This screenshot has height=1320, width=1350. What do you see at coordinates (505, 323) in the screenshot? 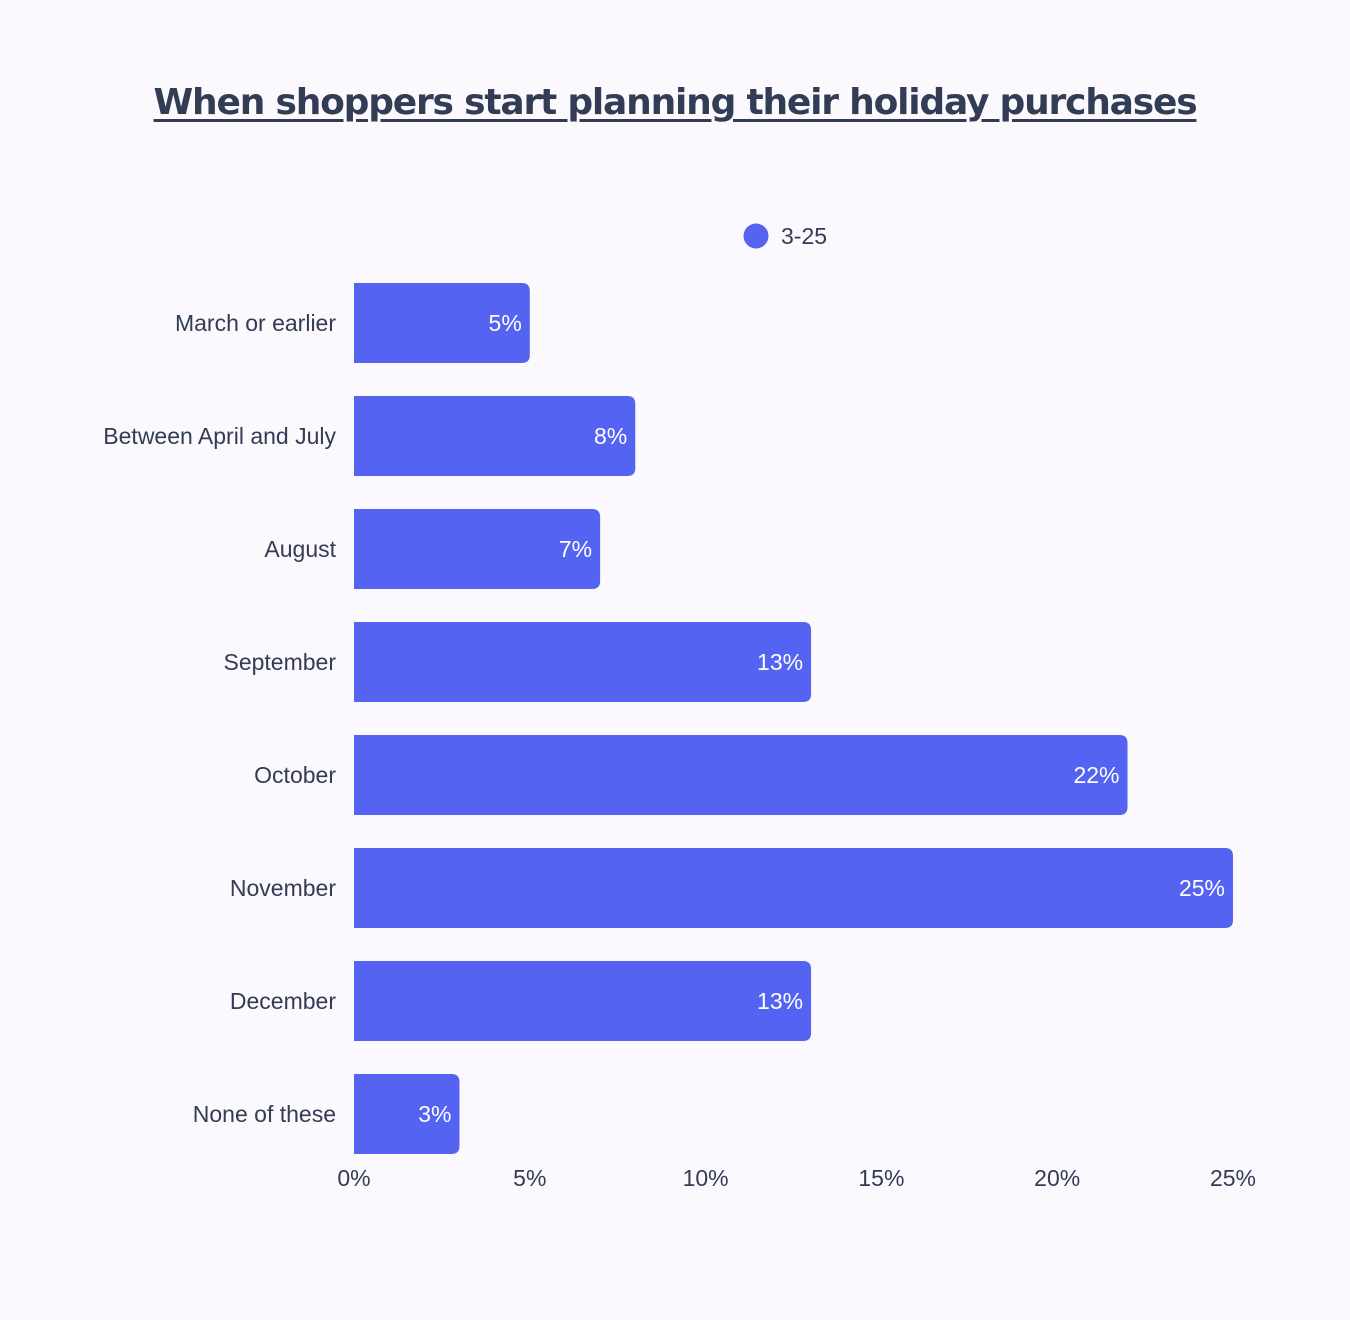
I see `bar-value-label: 5%` at bounding box center [505, 323].